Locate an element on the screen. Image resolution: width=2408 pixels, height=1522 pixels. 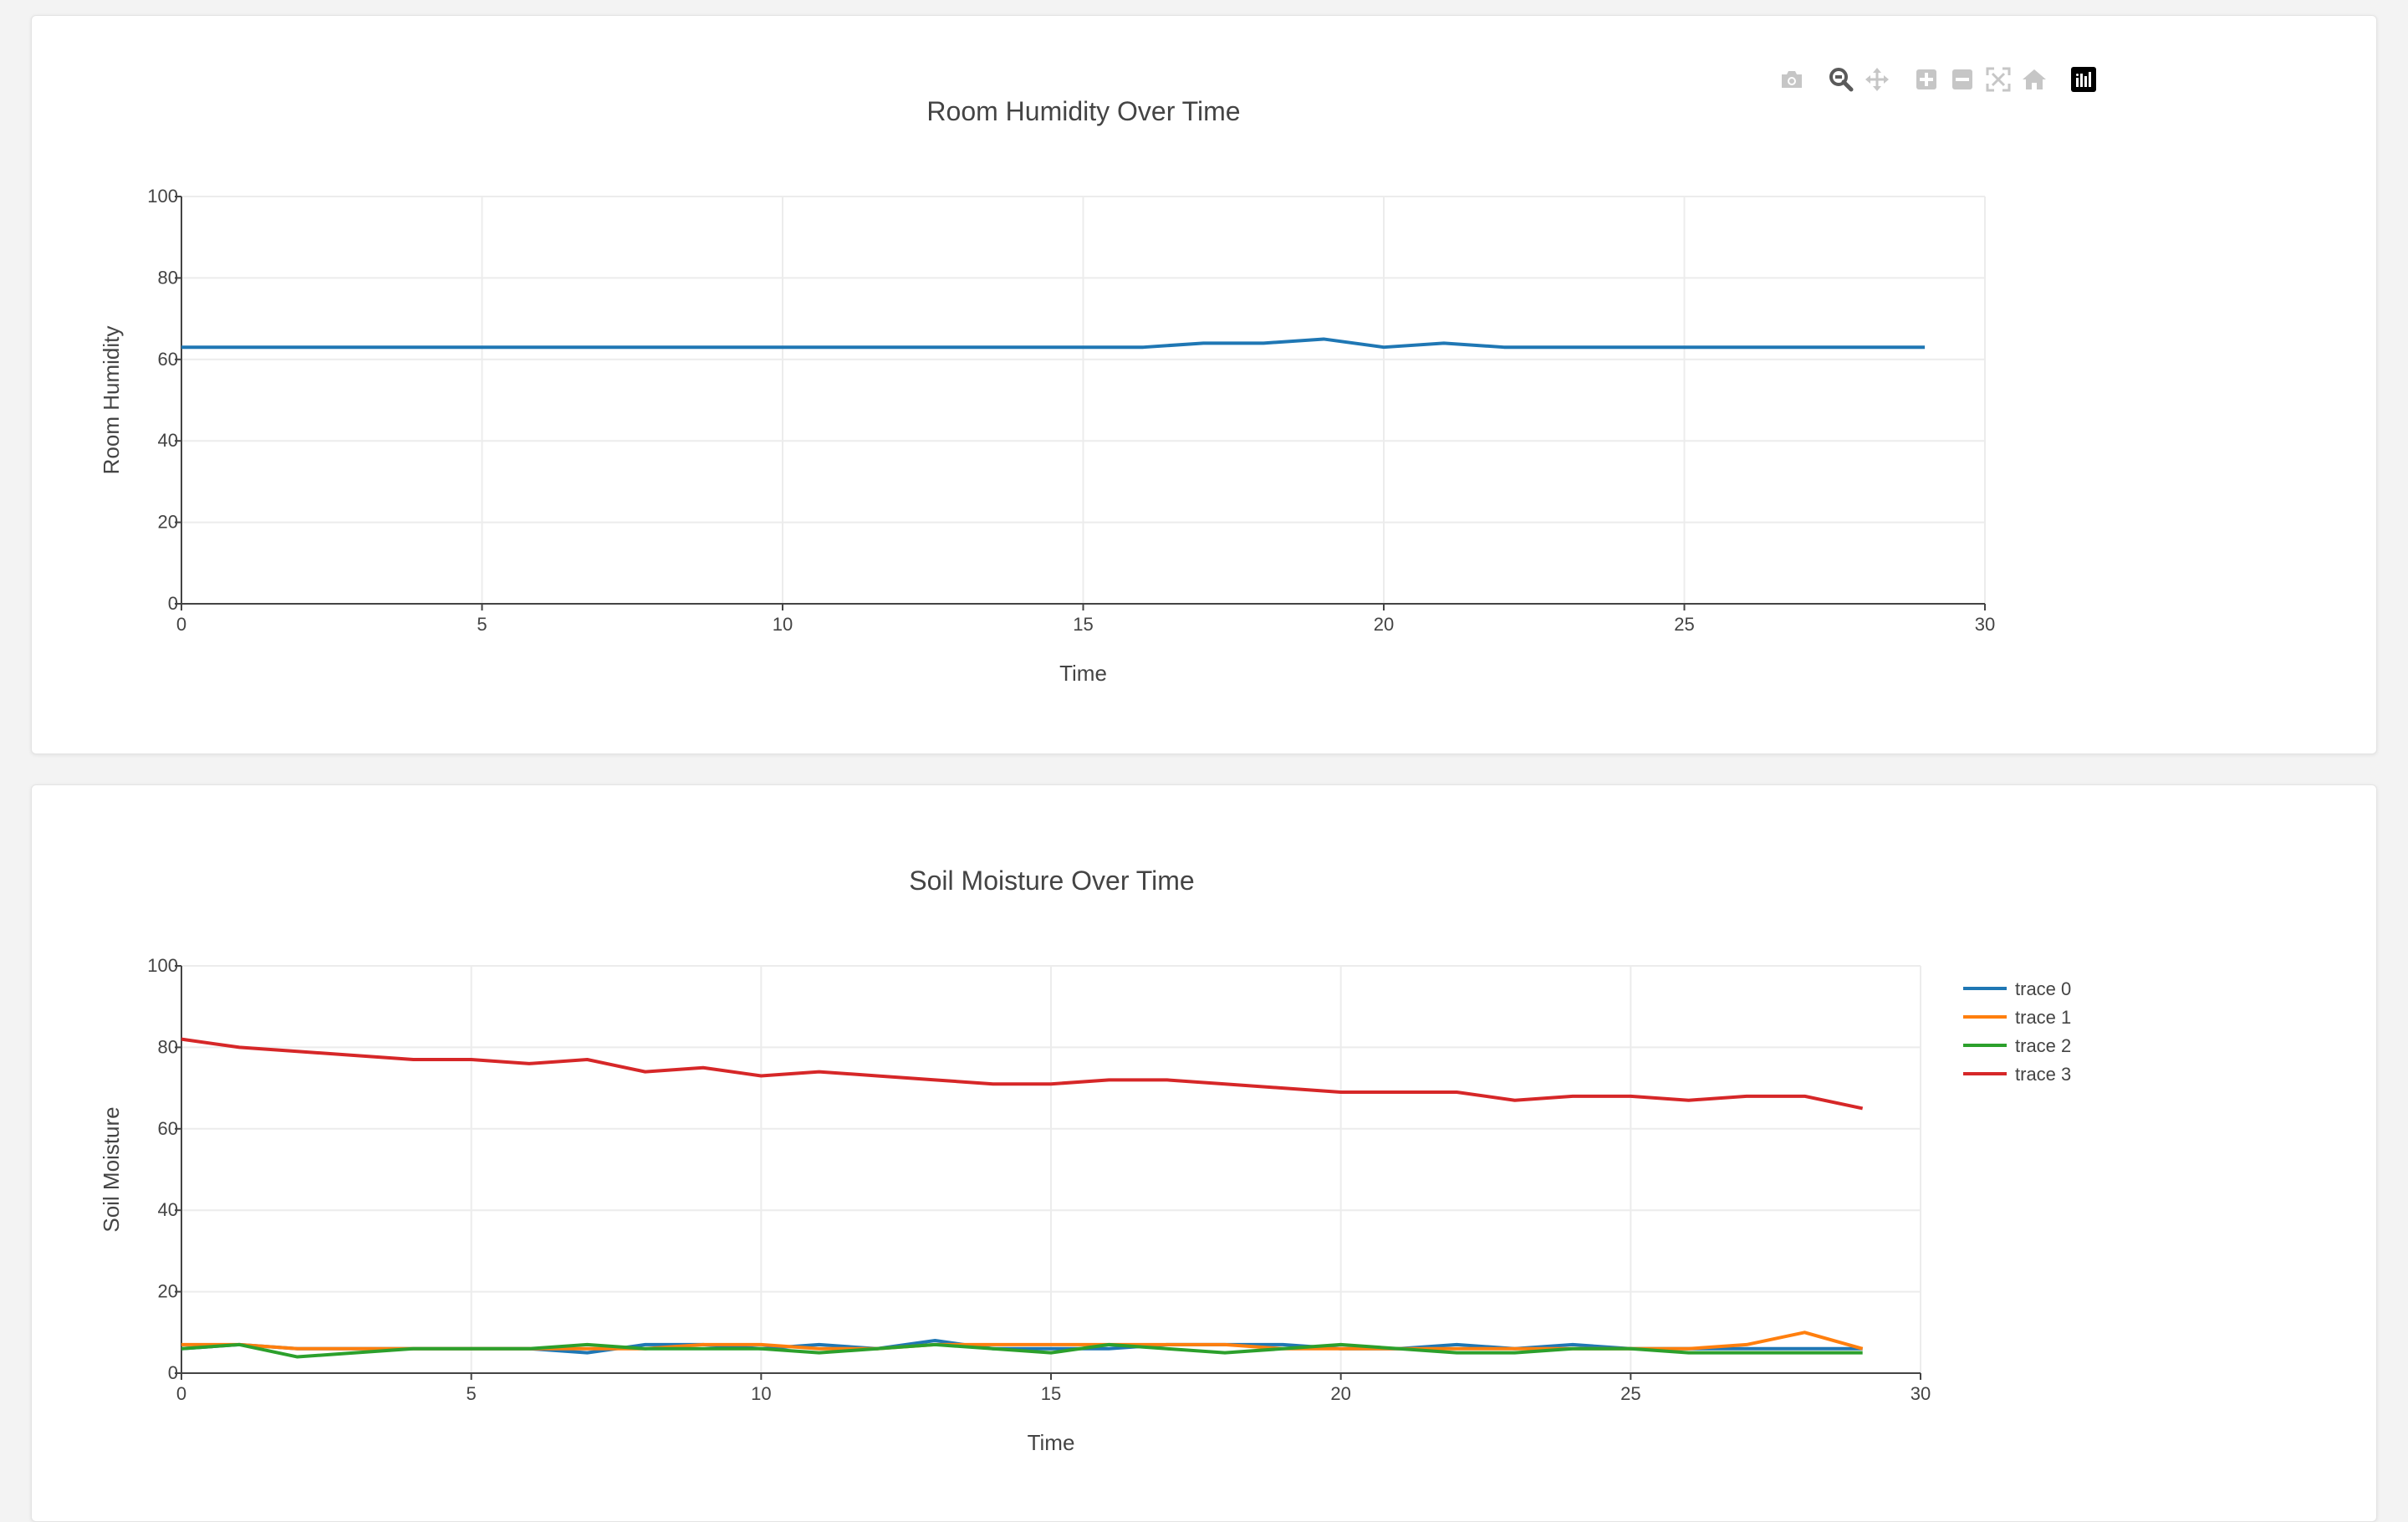
camera-icon is located at coordinates (1792, 79).